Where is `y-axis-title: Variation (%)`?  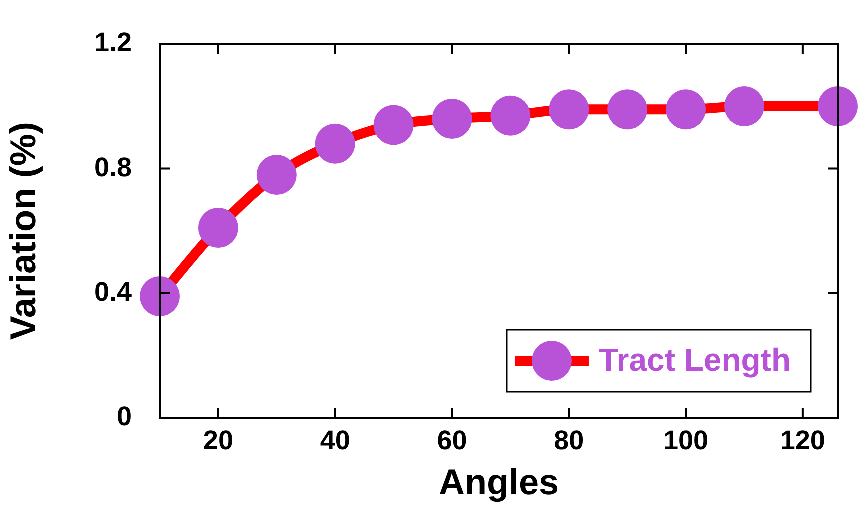
y-axis-title: Variation (%) is located at coordinates (23, 231).